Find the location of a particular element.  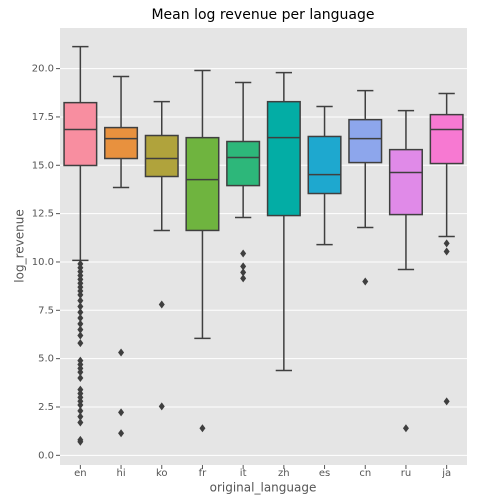

y-tick-label: 20.0 is located at coordinates (43, 69).